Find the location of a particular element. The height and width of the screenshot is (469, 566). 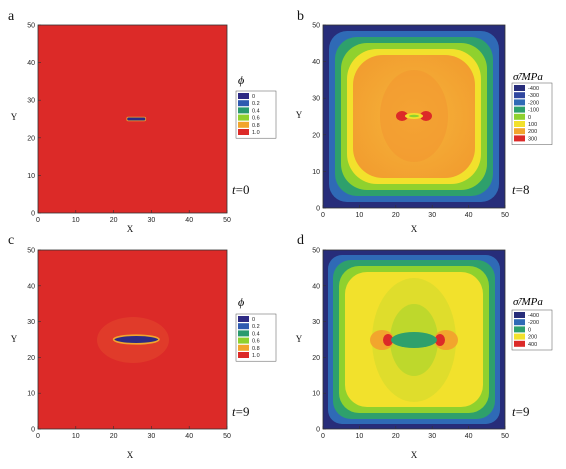

colorbar-level-label: 0.6 is located at coordinates (256, 119).